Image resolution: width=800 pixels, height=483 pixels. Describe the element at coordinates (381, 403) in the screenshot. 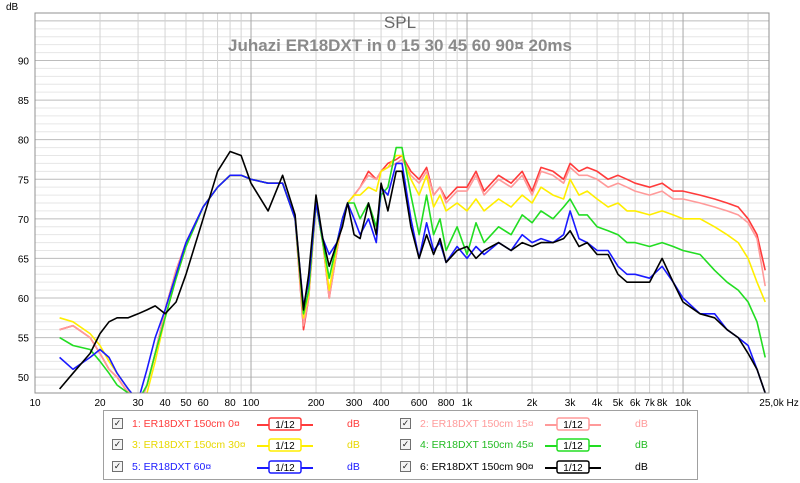

I see `x-tick-label: 400` at that location.